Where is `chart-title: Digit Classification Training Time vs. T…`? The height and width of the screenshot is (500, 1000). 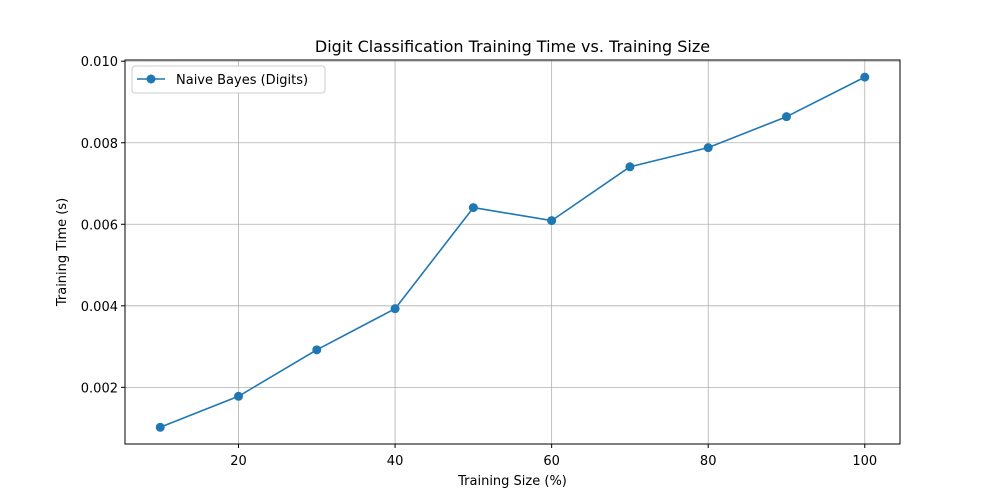
chart-title: Digit Classification Training Time vs. T… is located at coordinates (512, 46).